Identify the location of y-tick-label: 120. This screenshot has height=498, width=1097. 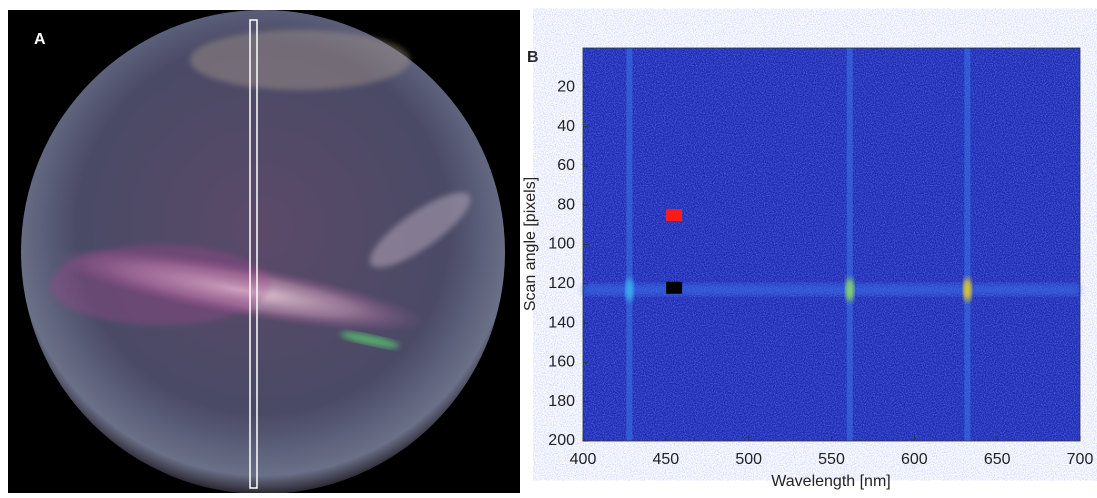
(561, 283).